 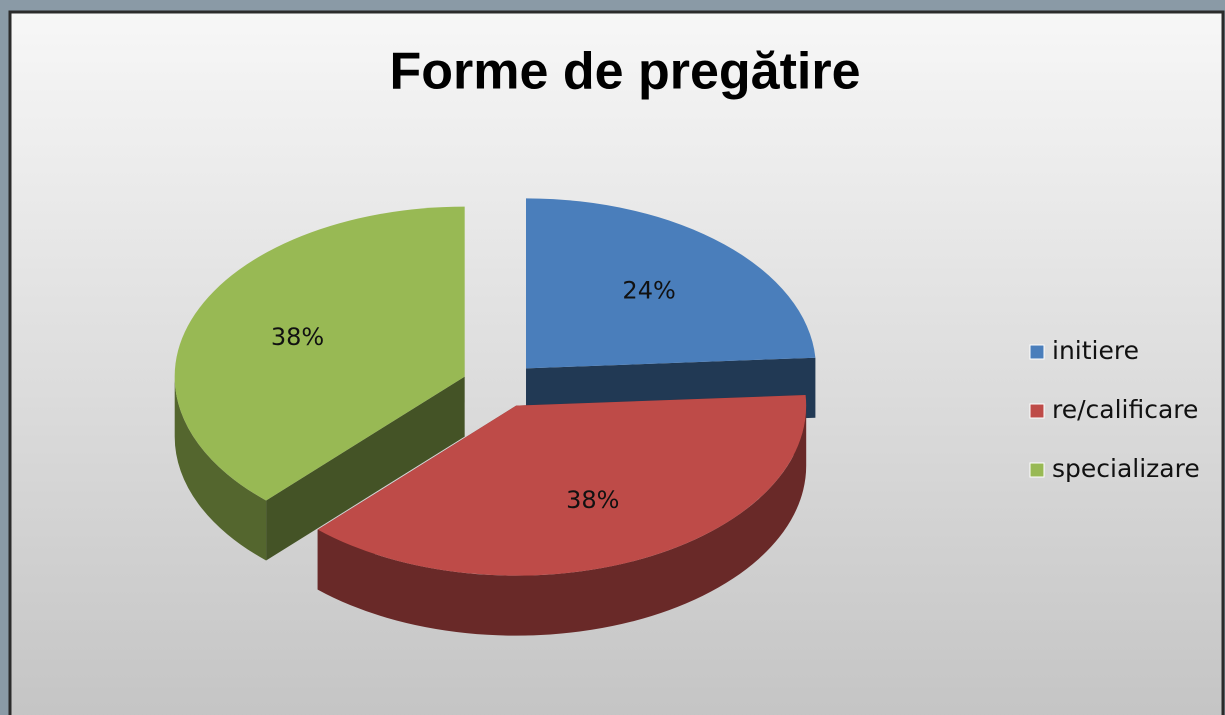 What do you see at coordinates (648, 291) in the screenshot?
I see `data-label: 24%` at bounding box center [648, 291].